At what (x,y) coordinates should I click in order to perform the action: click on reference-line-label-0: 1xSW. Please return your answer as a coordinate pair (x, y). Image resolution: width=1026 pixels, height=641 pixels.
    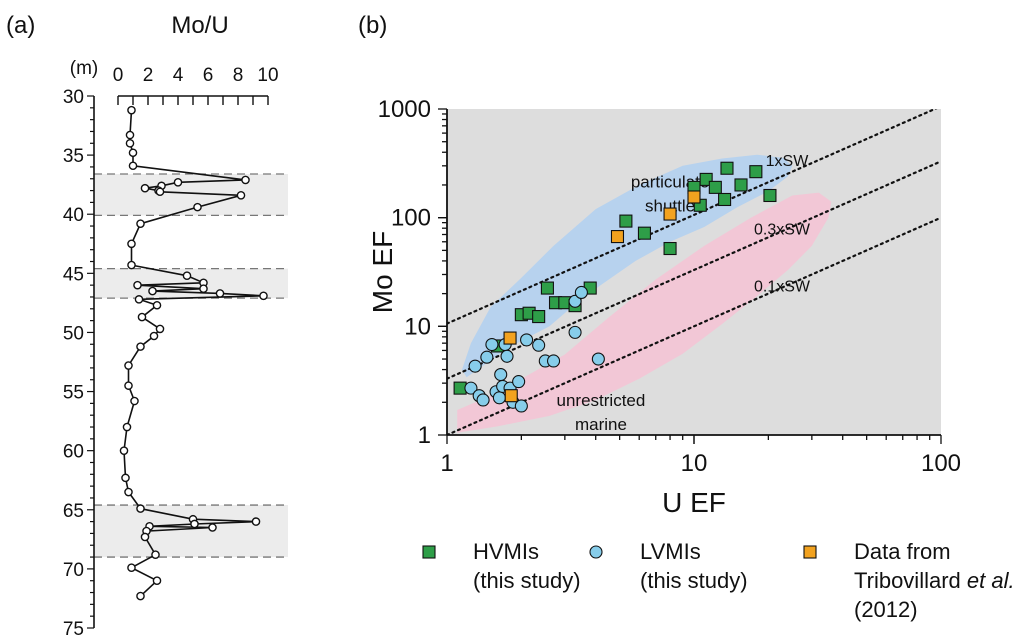
    Looking at the image, I should click on (788, 161).